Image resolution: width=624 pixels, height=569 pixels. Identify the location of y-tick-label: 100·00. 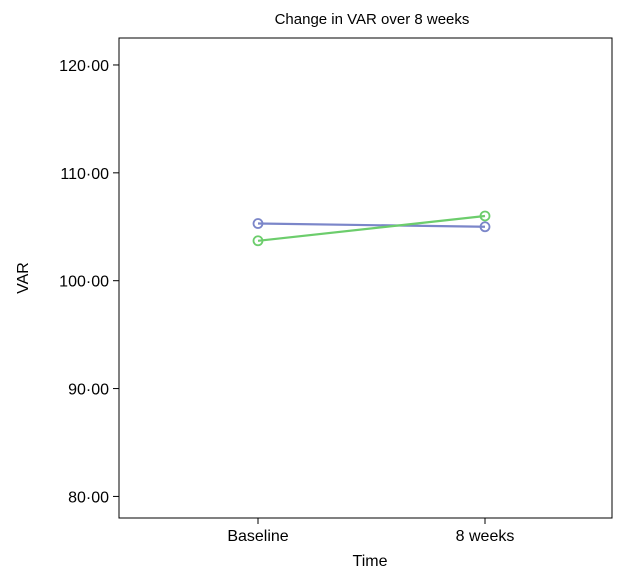
(84, 282).